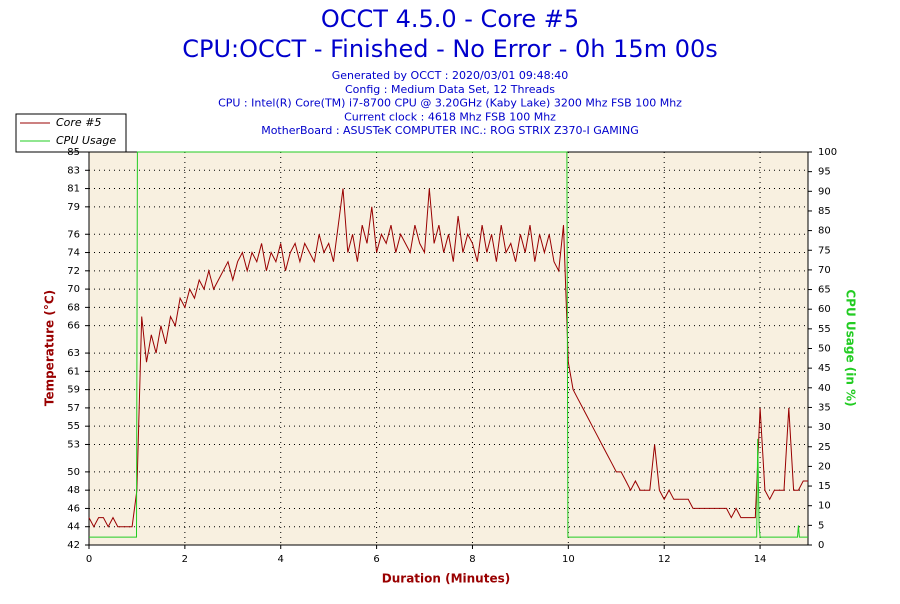 The width and height of the screenshot is (900, 604). I want to click on y-tick-label: 63, so click(73, 353).